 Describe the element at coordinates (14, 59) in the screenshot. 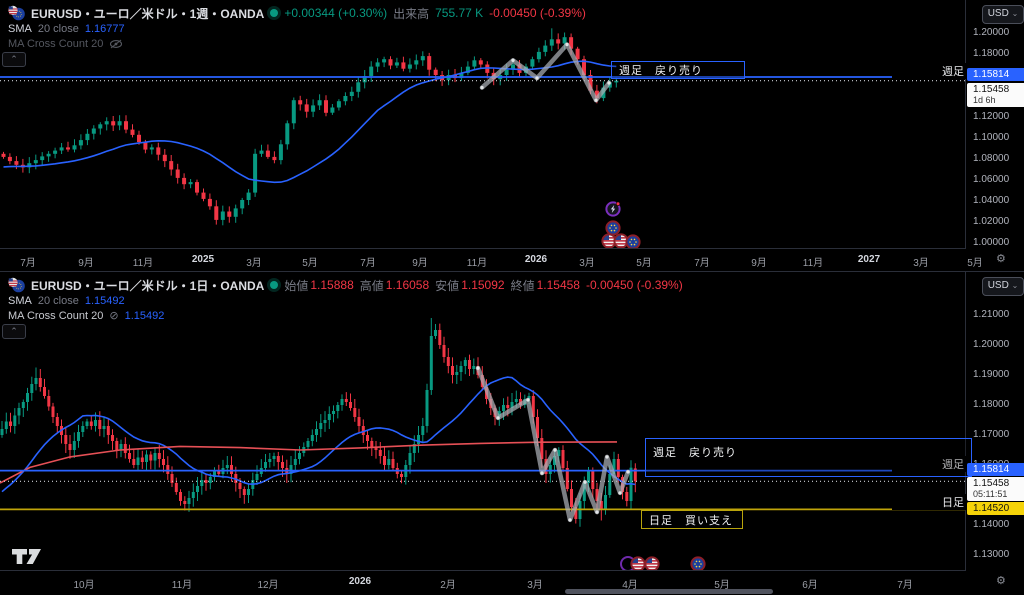

I see `weekly-legend-collapse-button: ⌃` at that location.